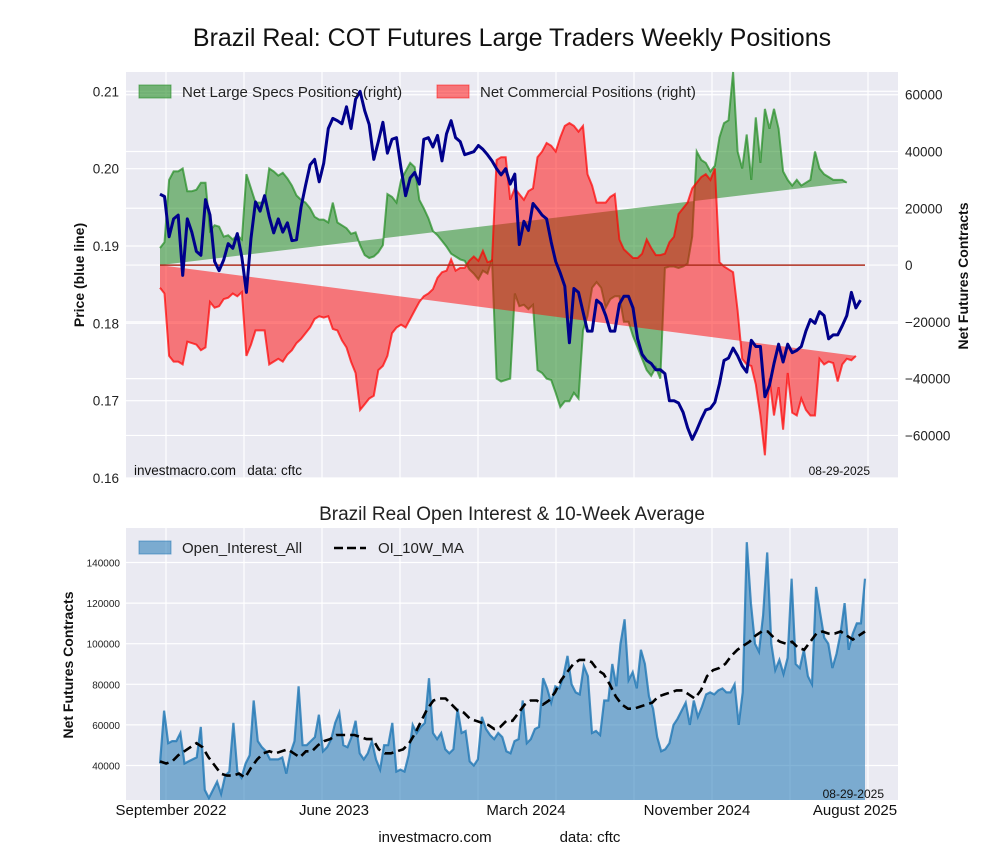  I want to click on open-interest-tick-label: 120000, so click(104, 604).